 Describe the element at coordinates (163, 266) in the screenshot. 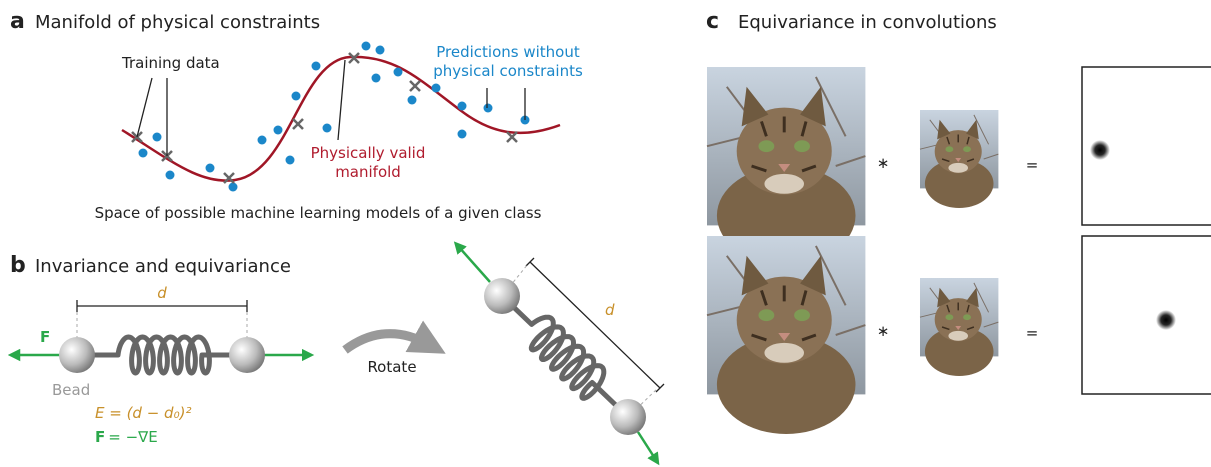

I see `panel-title: Invariance and equivariance` at that location.